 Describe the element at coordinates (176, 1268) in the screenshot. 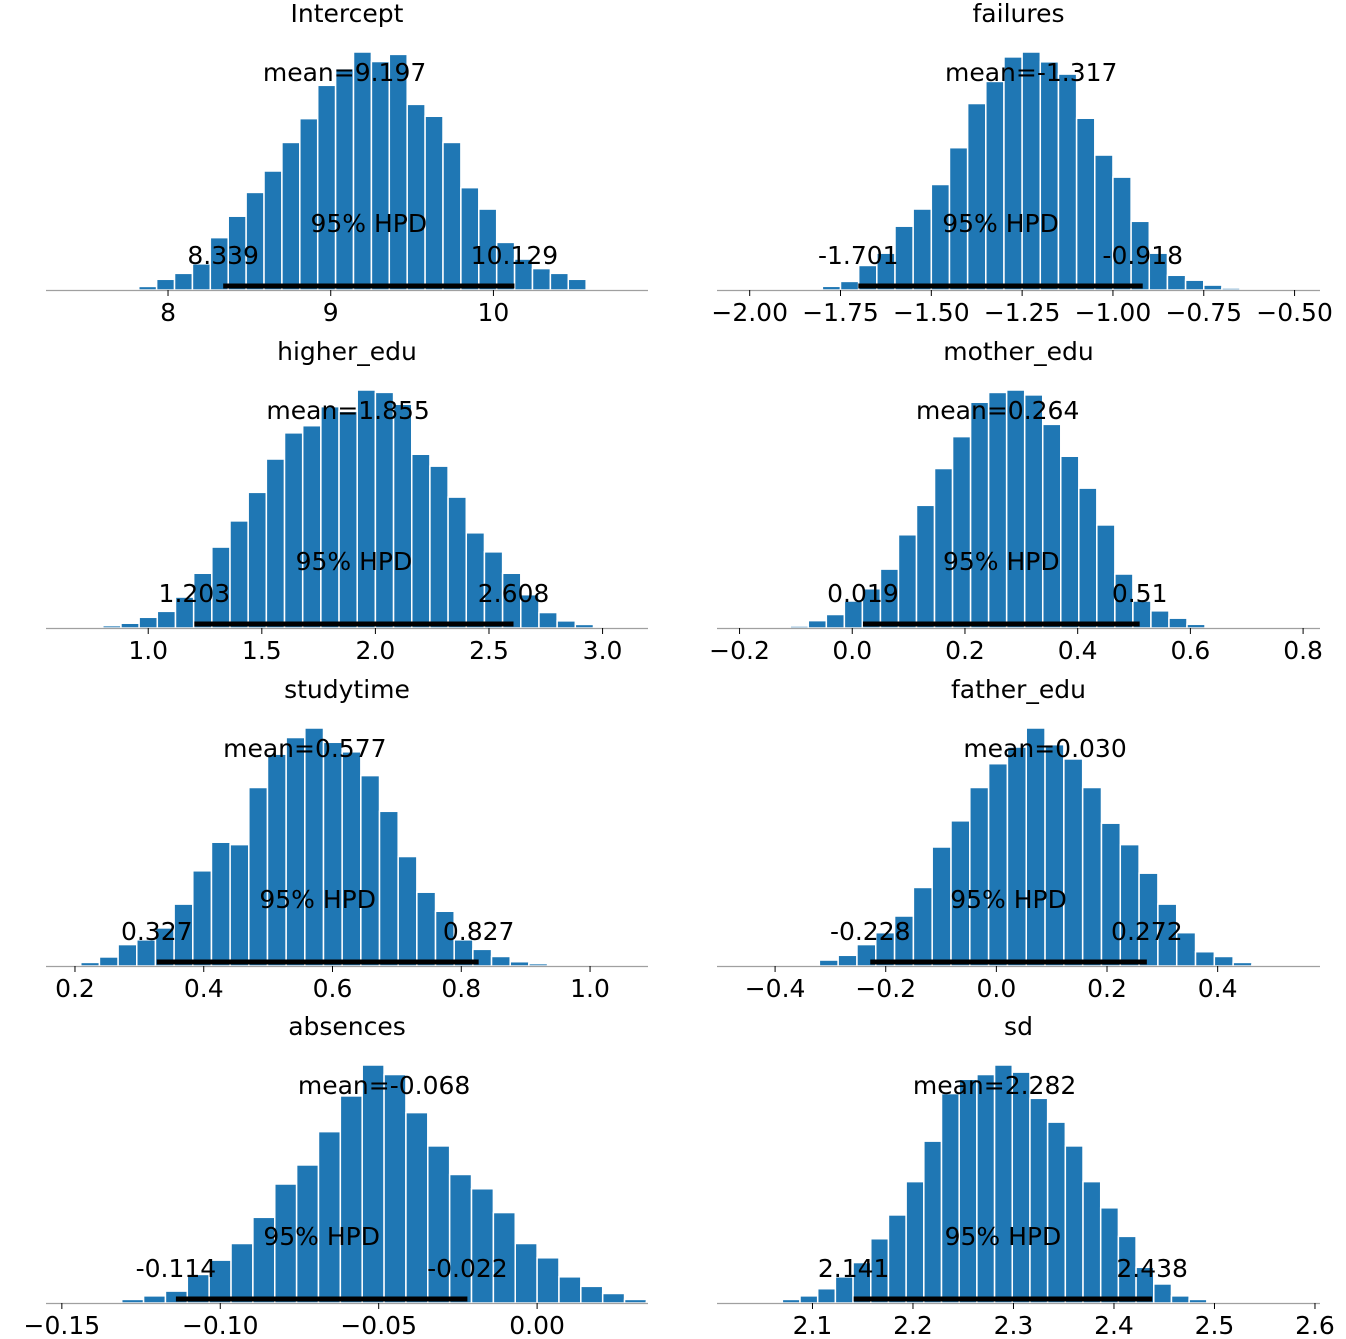

I see `hpd-low-label: -0.114` at that location.